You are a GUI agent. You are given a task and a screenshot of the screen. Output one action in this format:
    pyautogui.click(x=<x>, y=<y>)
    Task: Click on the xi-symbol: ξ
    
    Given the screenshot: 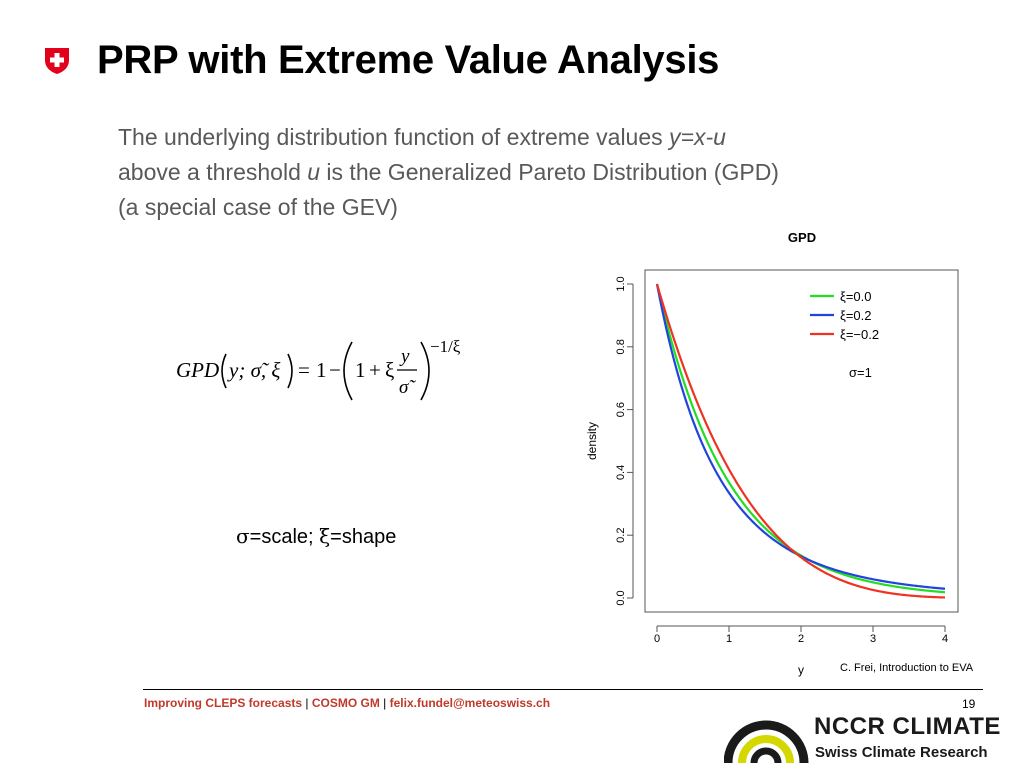 What is the action you would take?
    pyautogui.click(x=325, y=536)
    